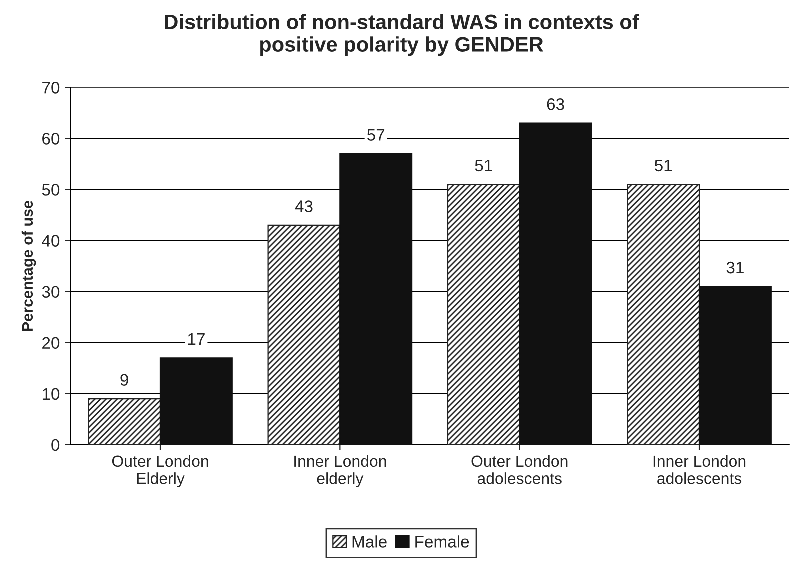 Image resolution: width=803 pixels, height=569 pixels. Describe the element at coordinates (124, 380) in the screenshot. I see `data-label: 9` at that location.